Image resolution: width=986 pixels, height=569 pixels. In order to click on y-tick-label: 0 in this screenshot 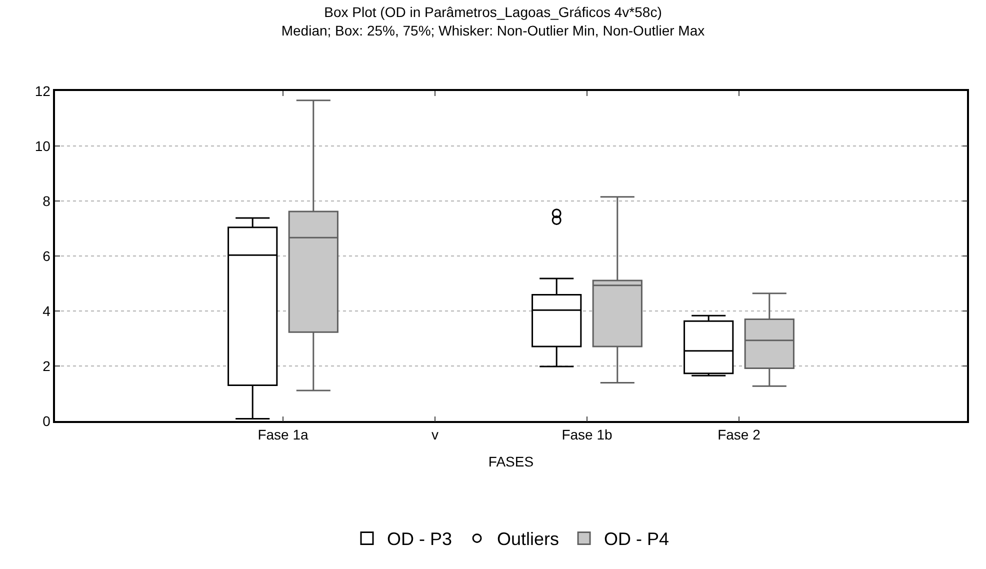, I will do `click(46, 420)`.